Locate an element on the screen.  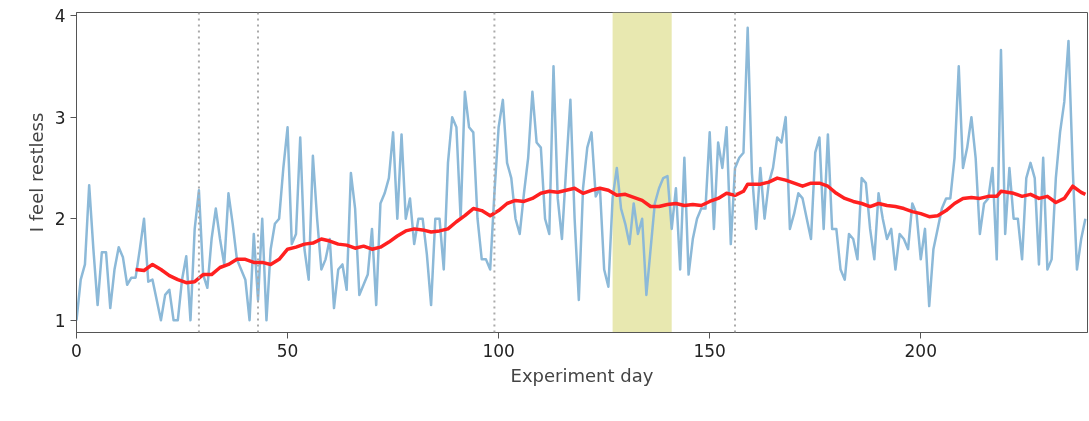
x-tick-label: 150 is located at coordinates (709, 350).